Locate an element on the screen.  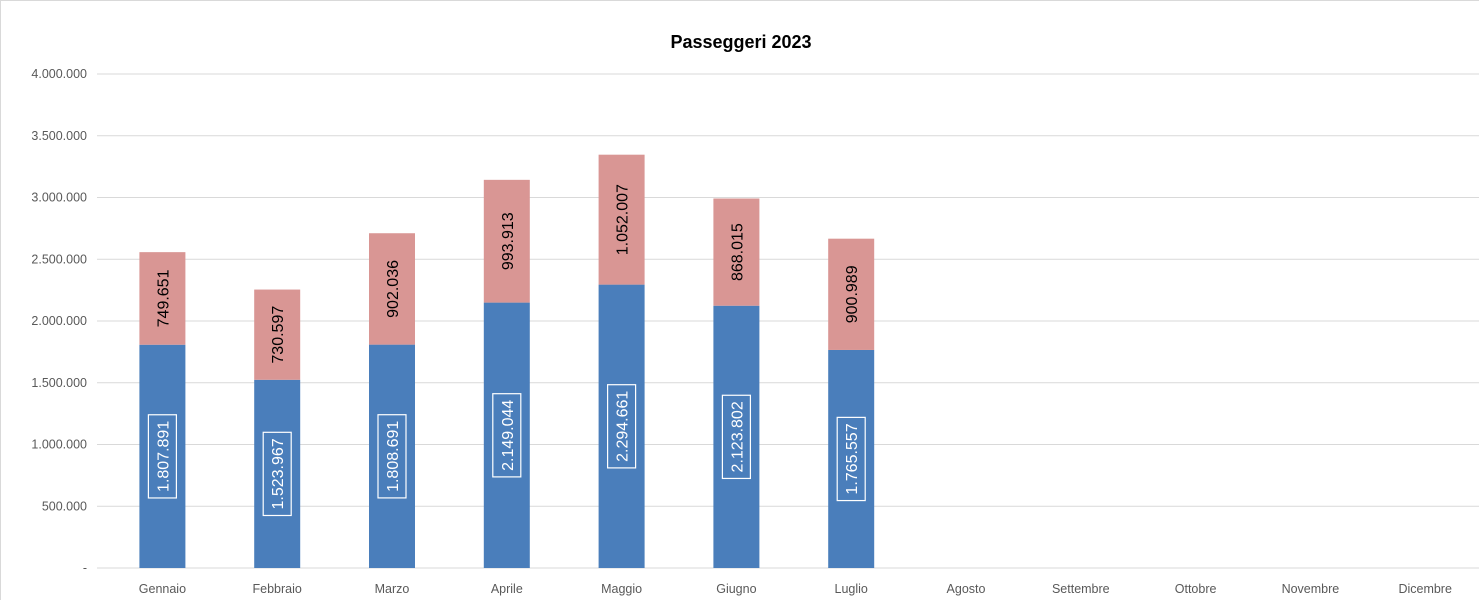
x-category-label: Settembre is located at coordinates (1081, 589).